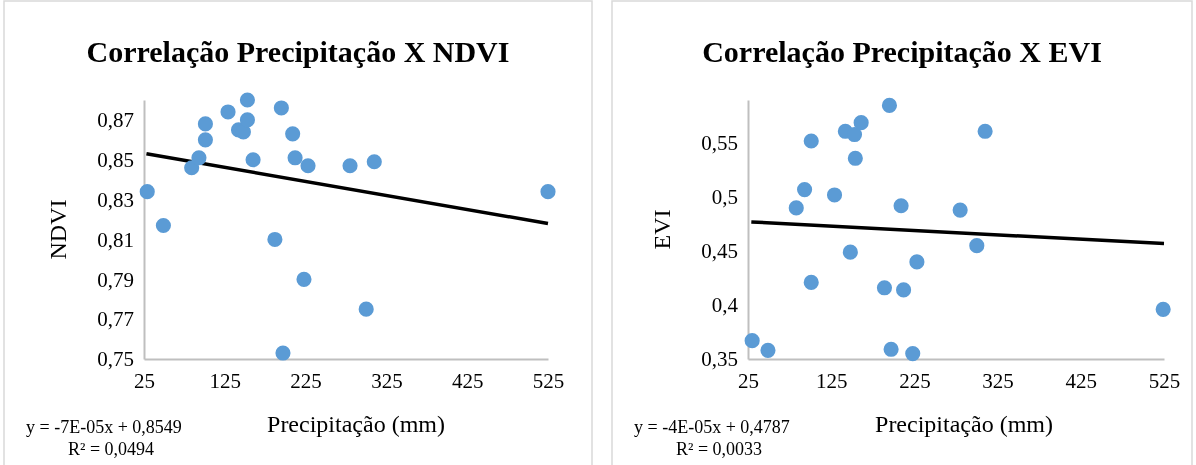  I want to click on y-axis-title: NDVI, so click(58, 229).